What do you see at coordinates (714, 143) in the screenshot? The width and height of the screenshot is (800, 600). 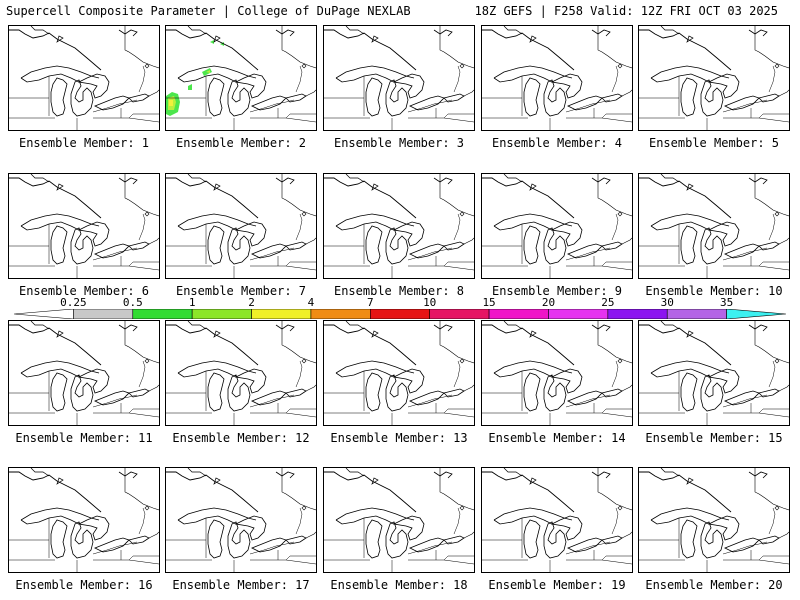 I see `member-label: Ensemble Member: 5` at bounding box center [714, 143].